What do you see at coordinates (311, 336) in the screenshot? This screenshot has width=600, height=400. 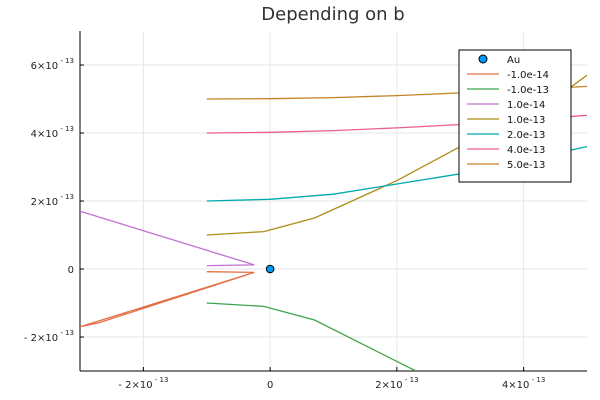 I see `series-line--1.0e-13` at bounding box center [311, 336].